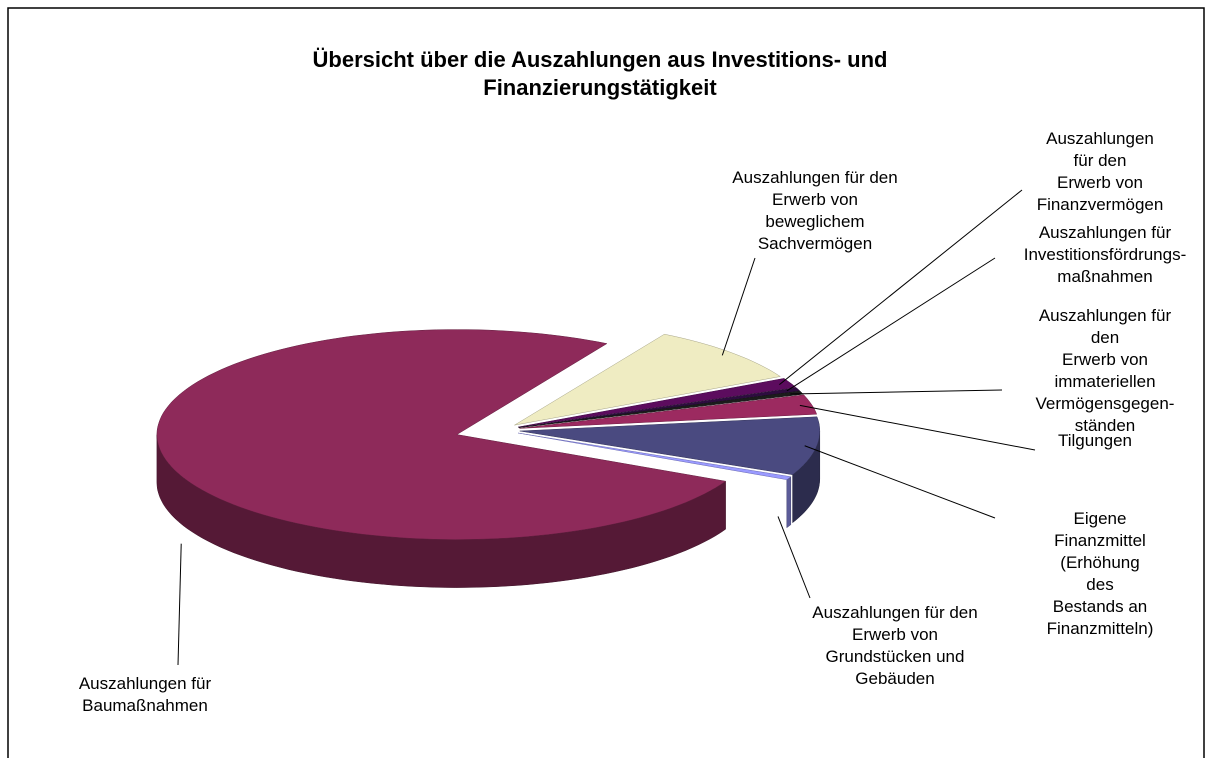 This screenshot has width=1208, height=758. Describe the element at coordinates (789, 502) in the screenshot. I see `slice-side` at that location.